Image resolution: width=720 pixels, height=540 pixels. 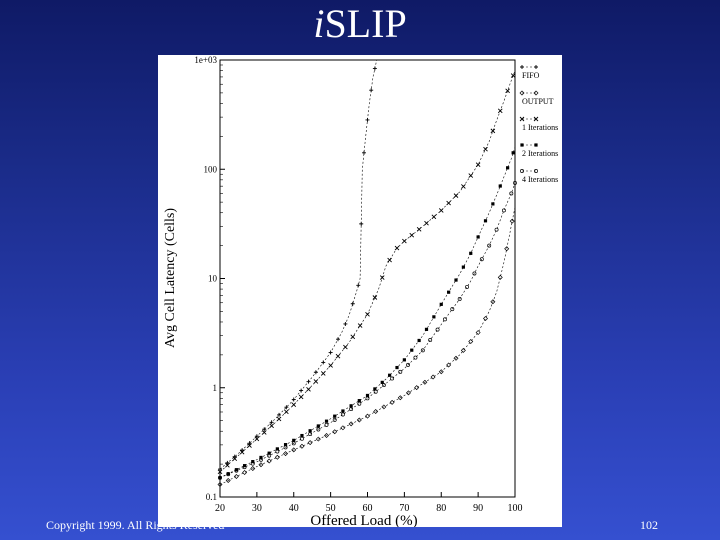 What do you see at coordinates (135, 525) in the screenshot?
I see `footer-copyright: Copyright 1999. All Rights Reserved` at bounding box center [135, 525].